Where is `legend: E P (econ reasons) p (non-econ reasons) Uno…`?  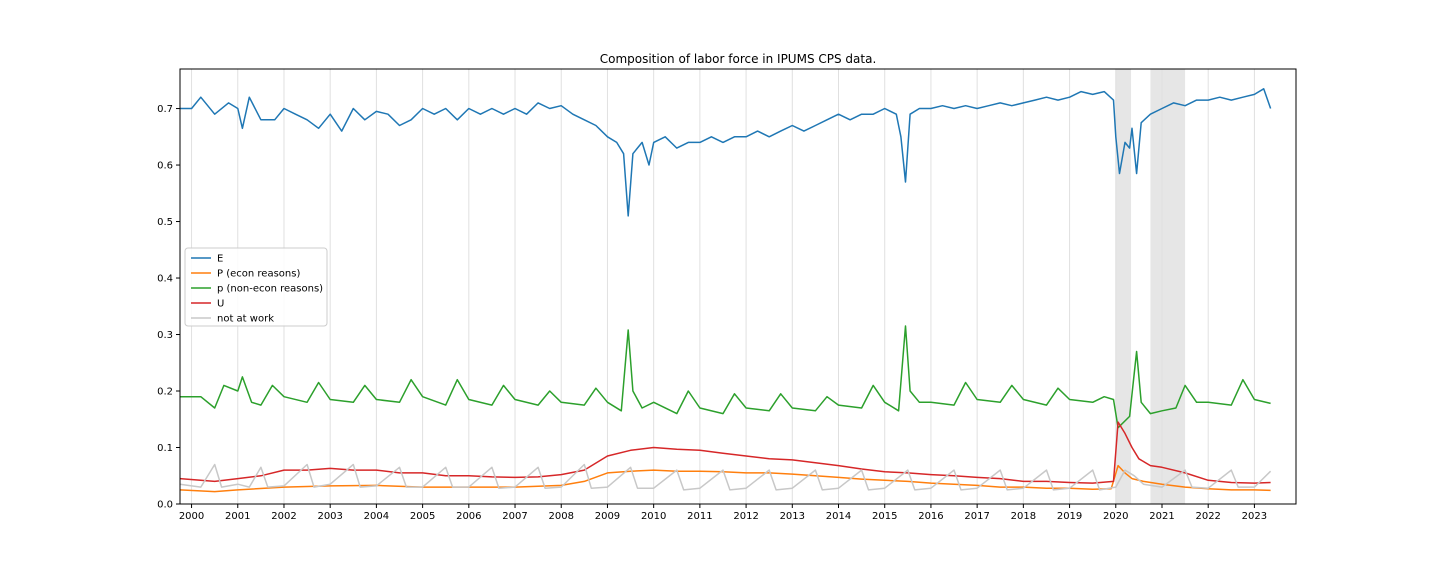 legend: E P (econ reasons) p (non-econ reasons) Uno… is located at coordinates (256, 287).